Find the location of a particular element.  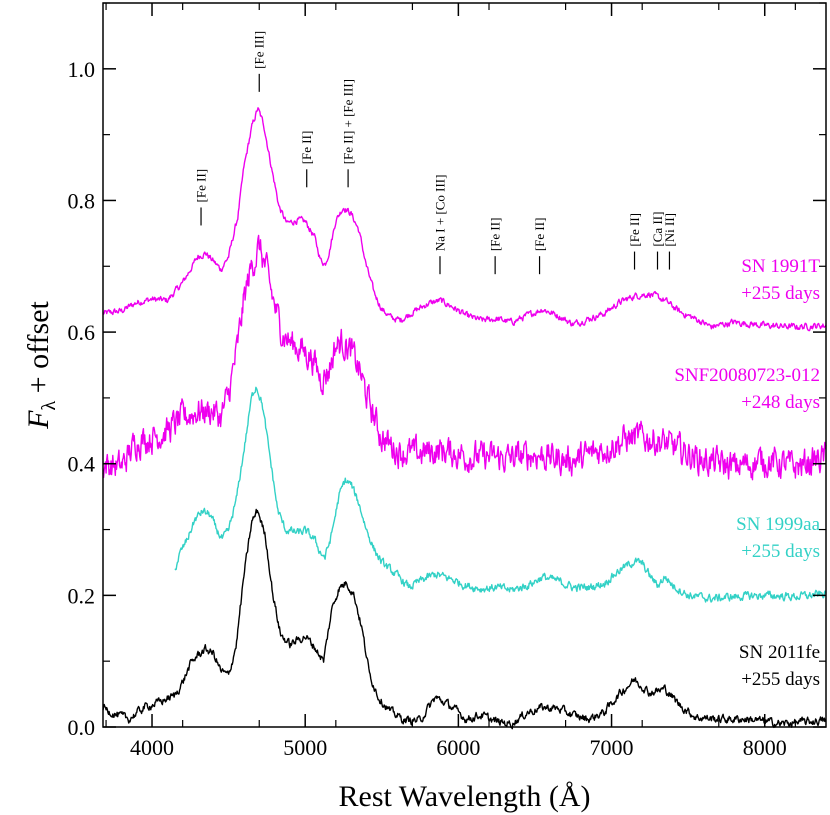

x-tick-label-5: 8000 is located at coordinates (765, 747).